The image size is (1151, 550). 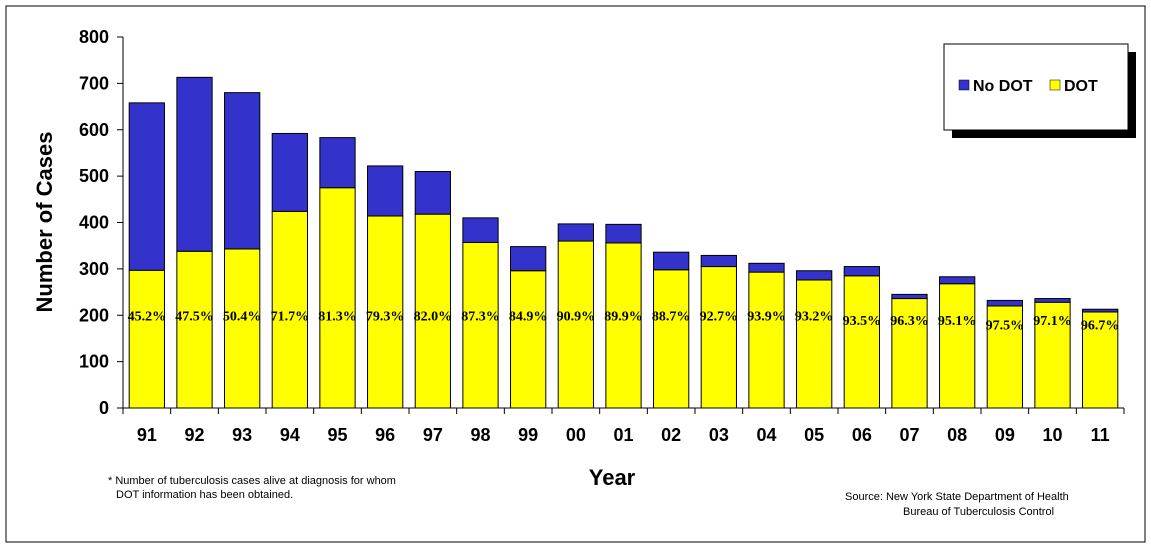 What do you see at coordinates (766, 435) in the screenshot?
I see `x-tick-label: 04` at bounding box center [766, 435].